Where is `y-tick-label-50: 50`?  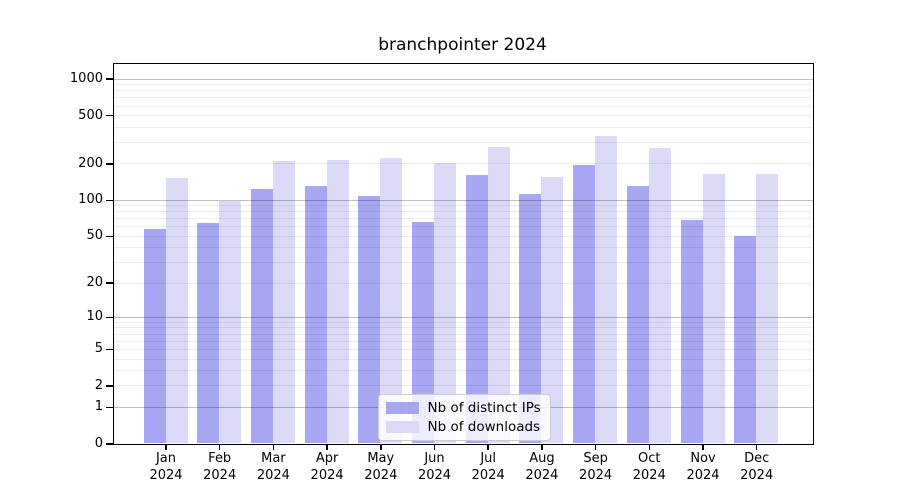 y-tick-label-50: 50 is located at coordinates (94, 236).